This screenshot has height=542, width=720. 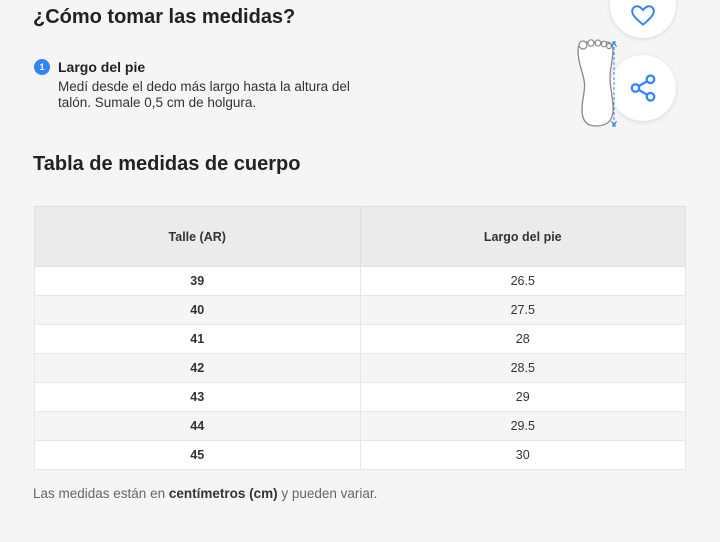 What do you see at coordinates (197, 368) in the screenshot?
I see `size-cell: 42` at bounding box center [197, 368].